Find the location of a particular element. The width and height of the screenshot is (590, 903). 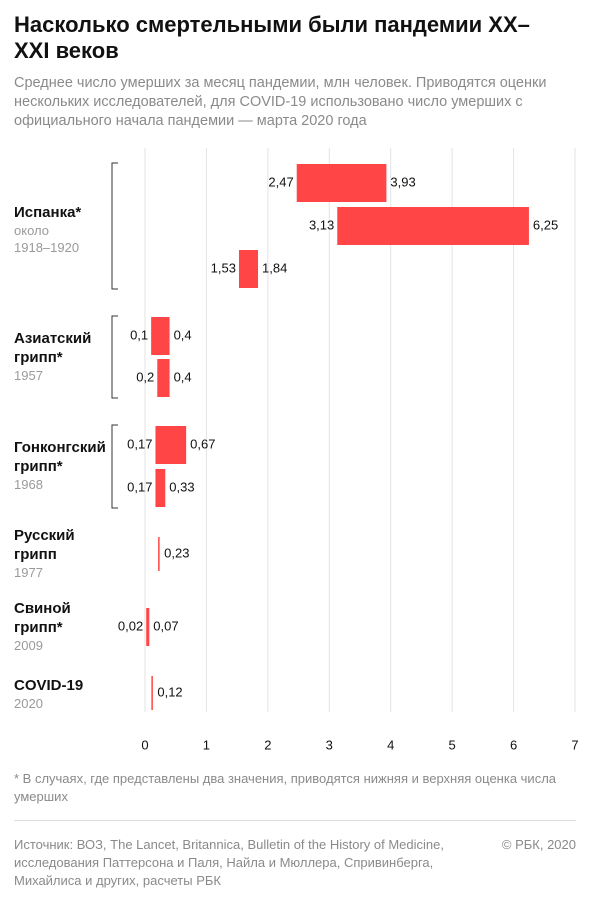

group-name: Гонконгский грипп* is located at coordinates (60, 457).